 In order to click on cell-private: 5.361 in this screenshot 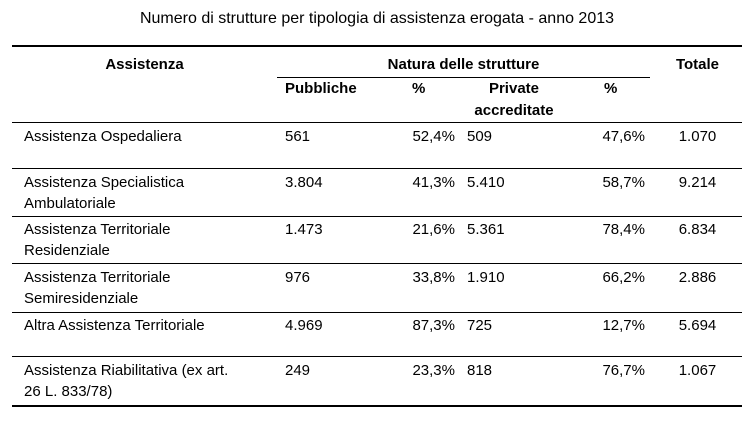, I will do `click(486, 229)`.